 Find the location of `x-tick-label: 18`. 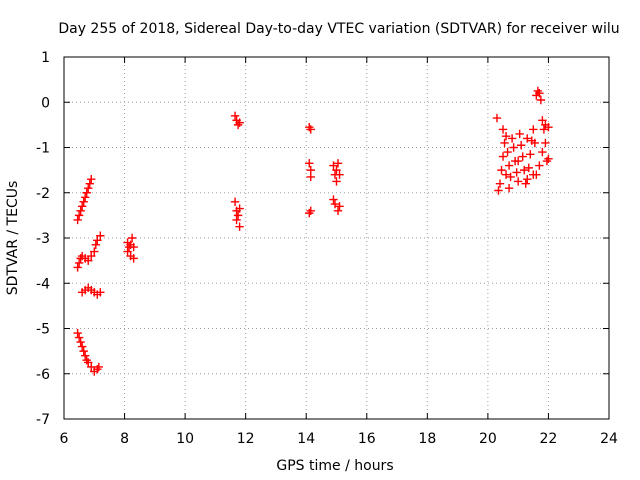

x-tick-label: 18 is located at coordinates (427, 439).